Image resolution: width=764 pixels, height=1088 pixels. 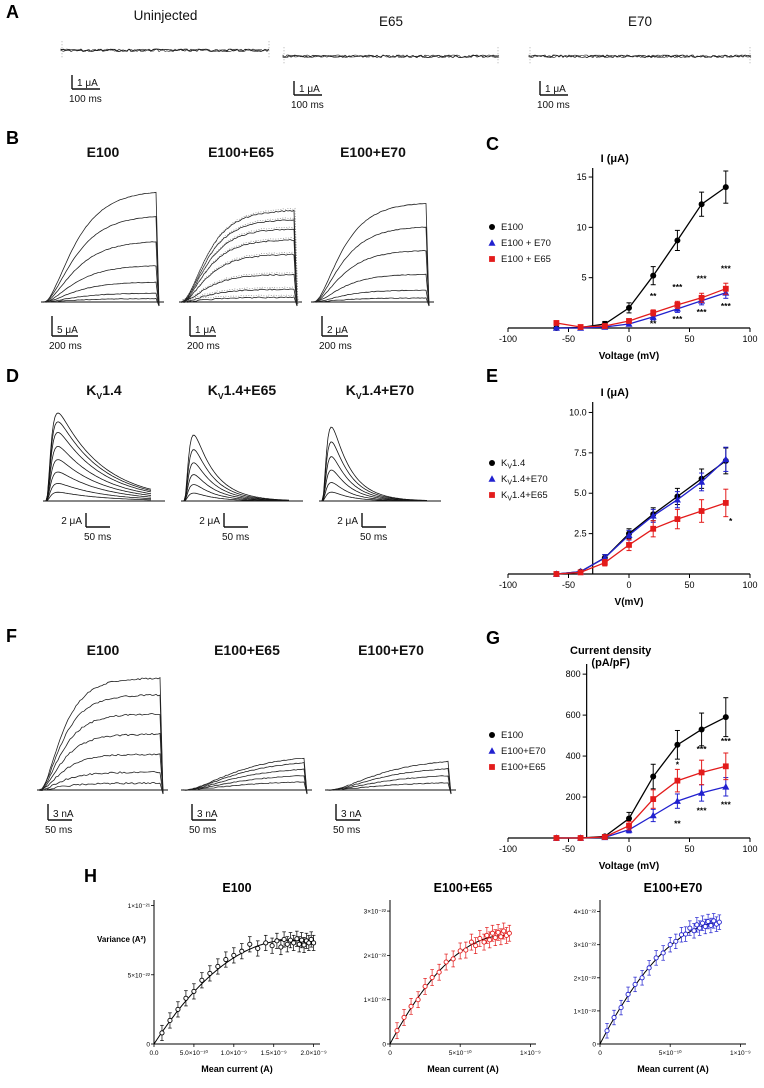 What do you see at coordinates (104, 465) in the screenshot?
I see `panel-d-kv14: KV1.4 2 μA 50 ms` at bounding box center [104, 465].